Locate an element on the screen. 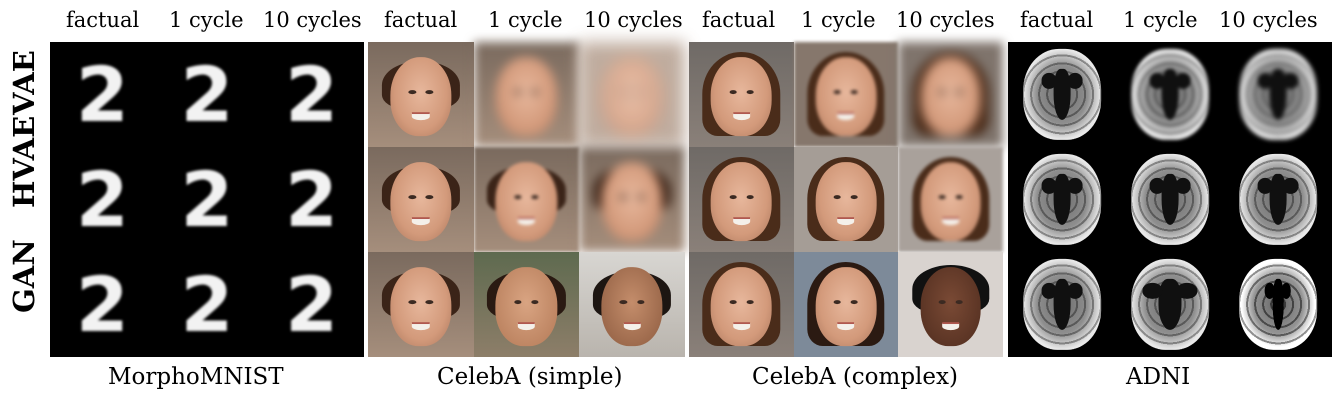 The height and width of the screenshot is (405, 1341). celeba-complex-hvae-1cycle is located at coordinates (846, 199).